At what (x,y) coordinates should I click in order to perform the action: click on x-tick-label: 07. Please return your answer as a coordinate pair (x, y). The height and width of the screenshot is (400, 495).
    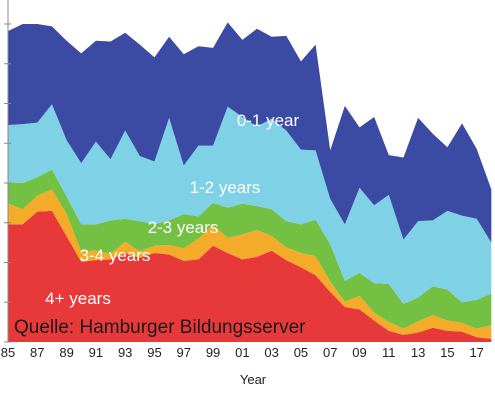
    Looking at the image, I should click on (330, 352).